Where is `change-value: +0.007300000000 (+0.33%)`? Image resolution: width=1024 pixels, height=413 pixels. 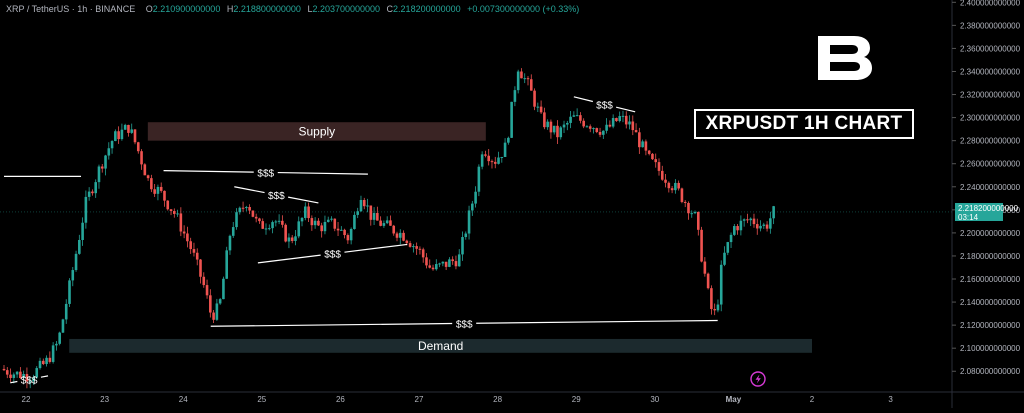
change-value: +0.007300000000 (+0.33%) is located at coordinates (523, 9).